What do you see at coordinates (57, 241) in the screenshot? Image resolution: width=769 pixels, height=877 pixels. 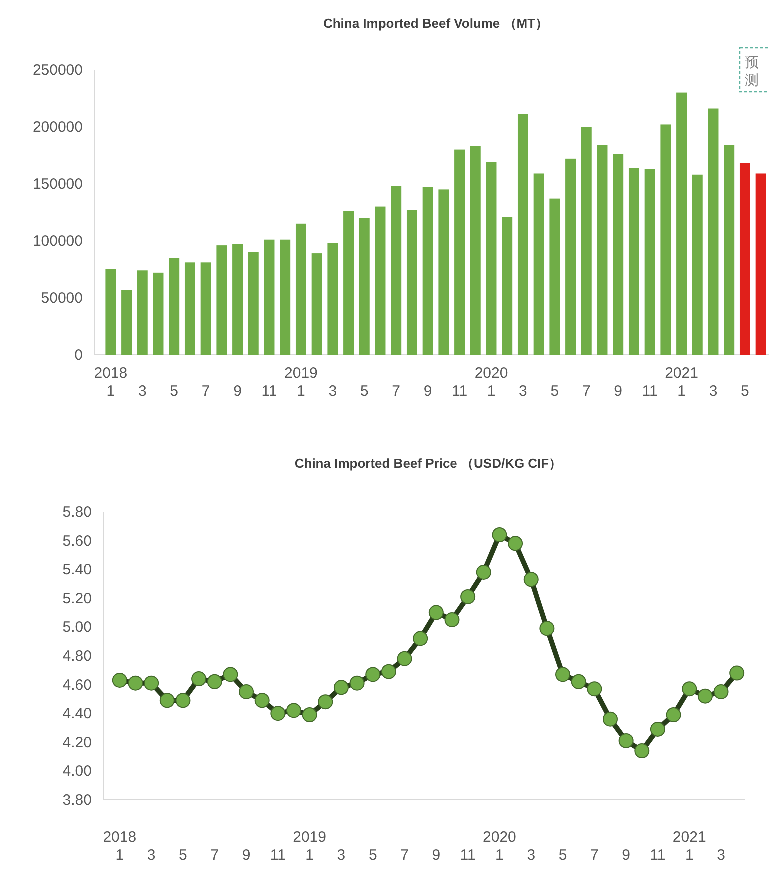 I see `y-tick-label: 100000` at bounding box center [57, 241].